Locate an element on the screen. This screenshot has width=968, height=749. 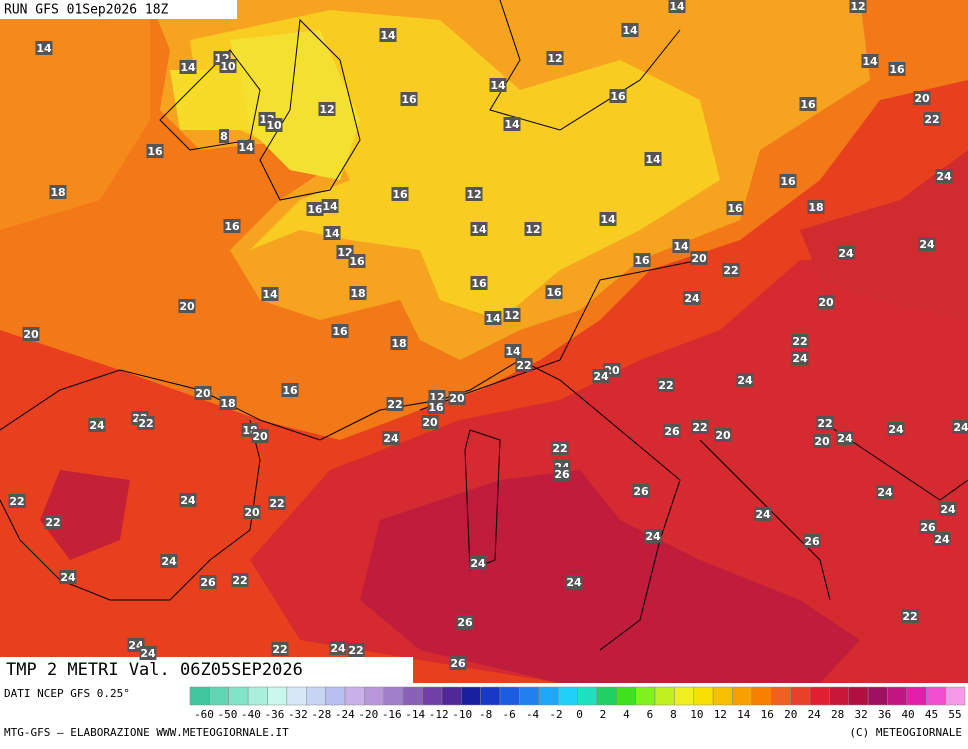
colorbar-tick-label: 2 is located at coordinates (603, 714).